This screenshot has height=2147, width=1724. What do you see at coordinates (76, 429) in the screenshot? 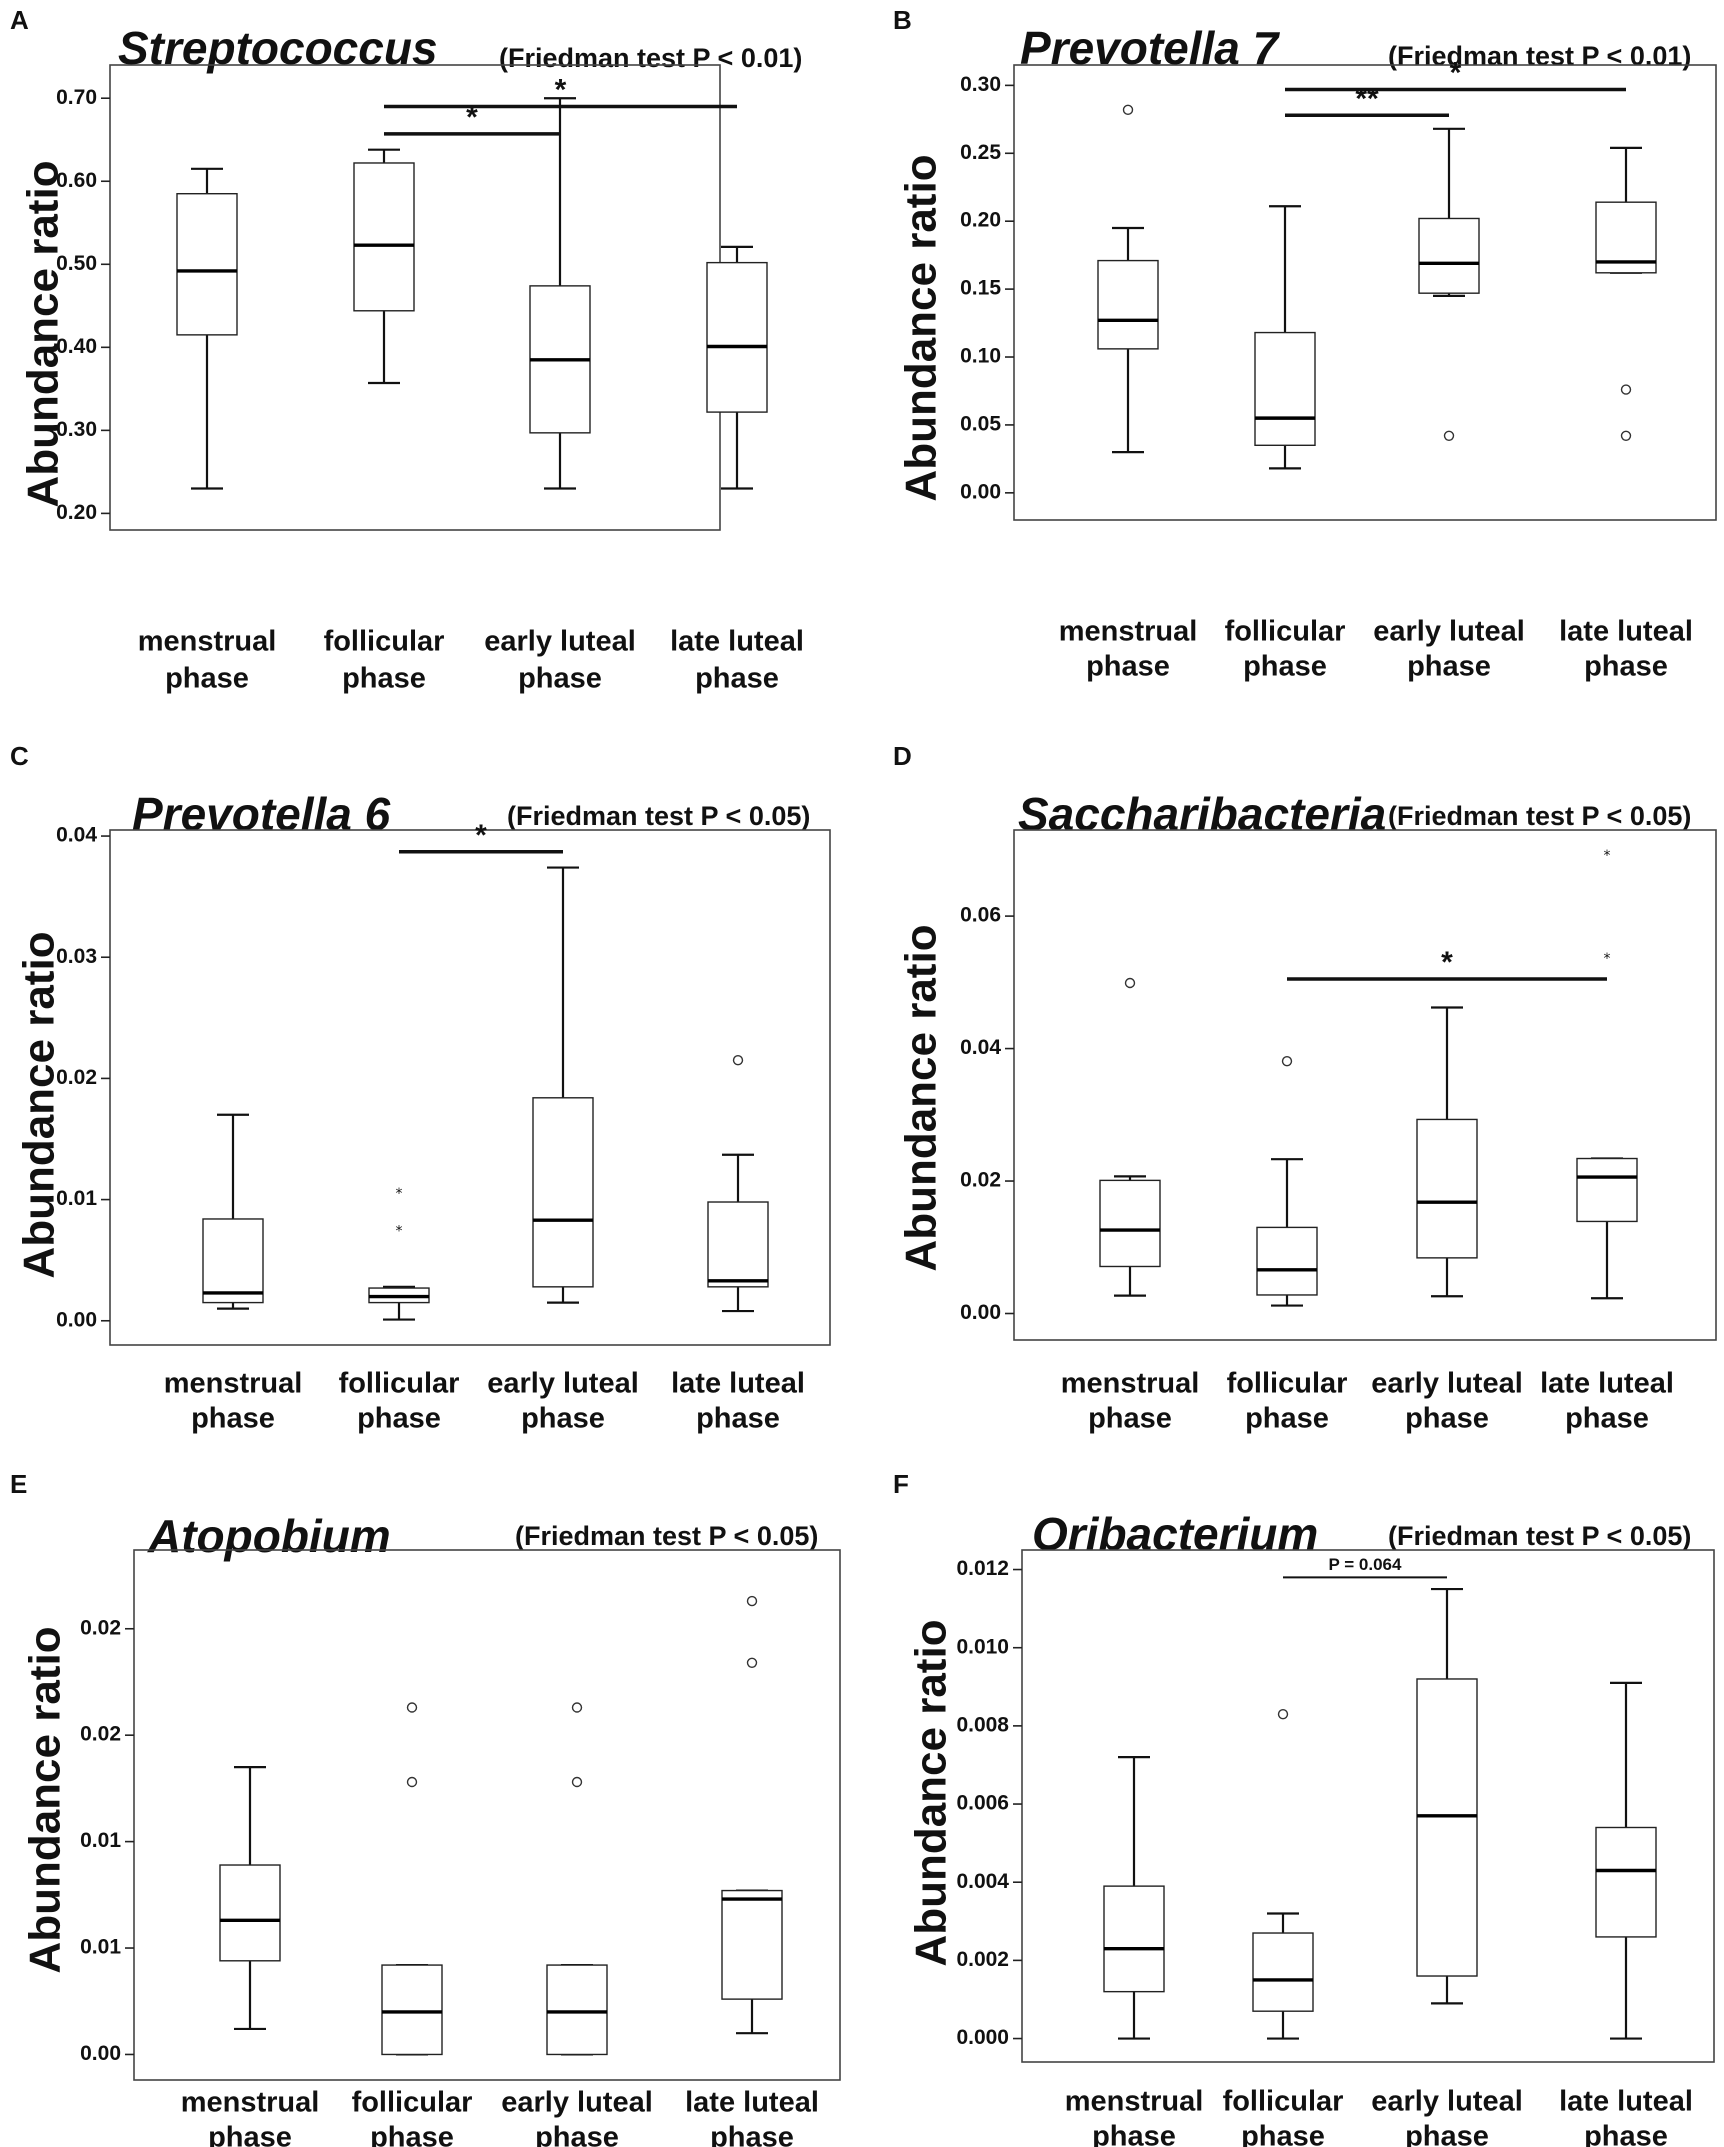
I see `y-tick-label: 0.30` at bounding box center [76, 429].